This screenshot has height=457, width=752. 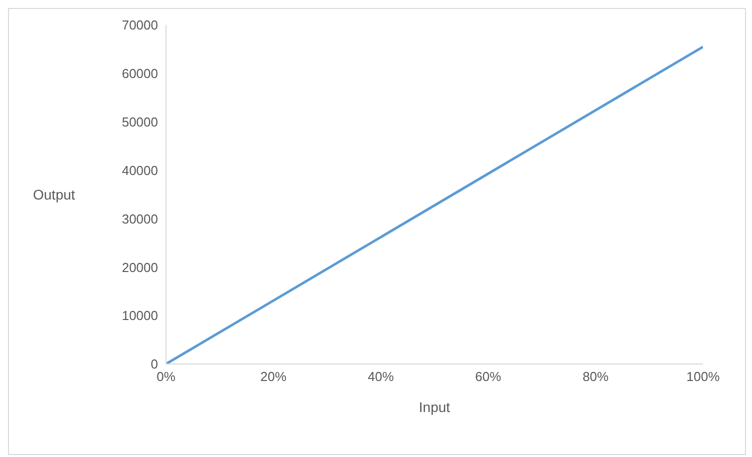 What do you see at coordinates (154, 364) in the screenshot?
I see `y-tick-label: 0` at bounding box center [154, 364].